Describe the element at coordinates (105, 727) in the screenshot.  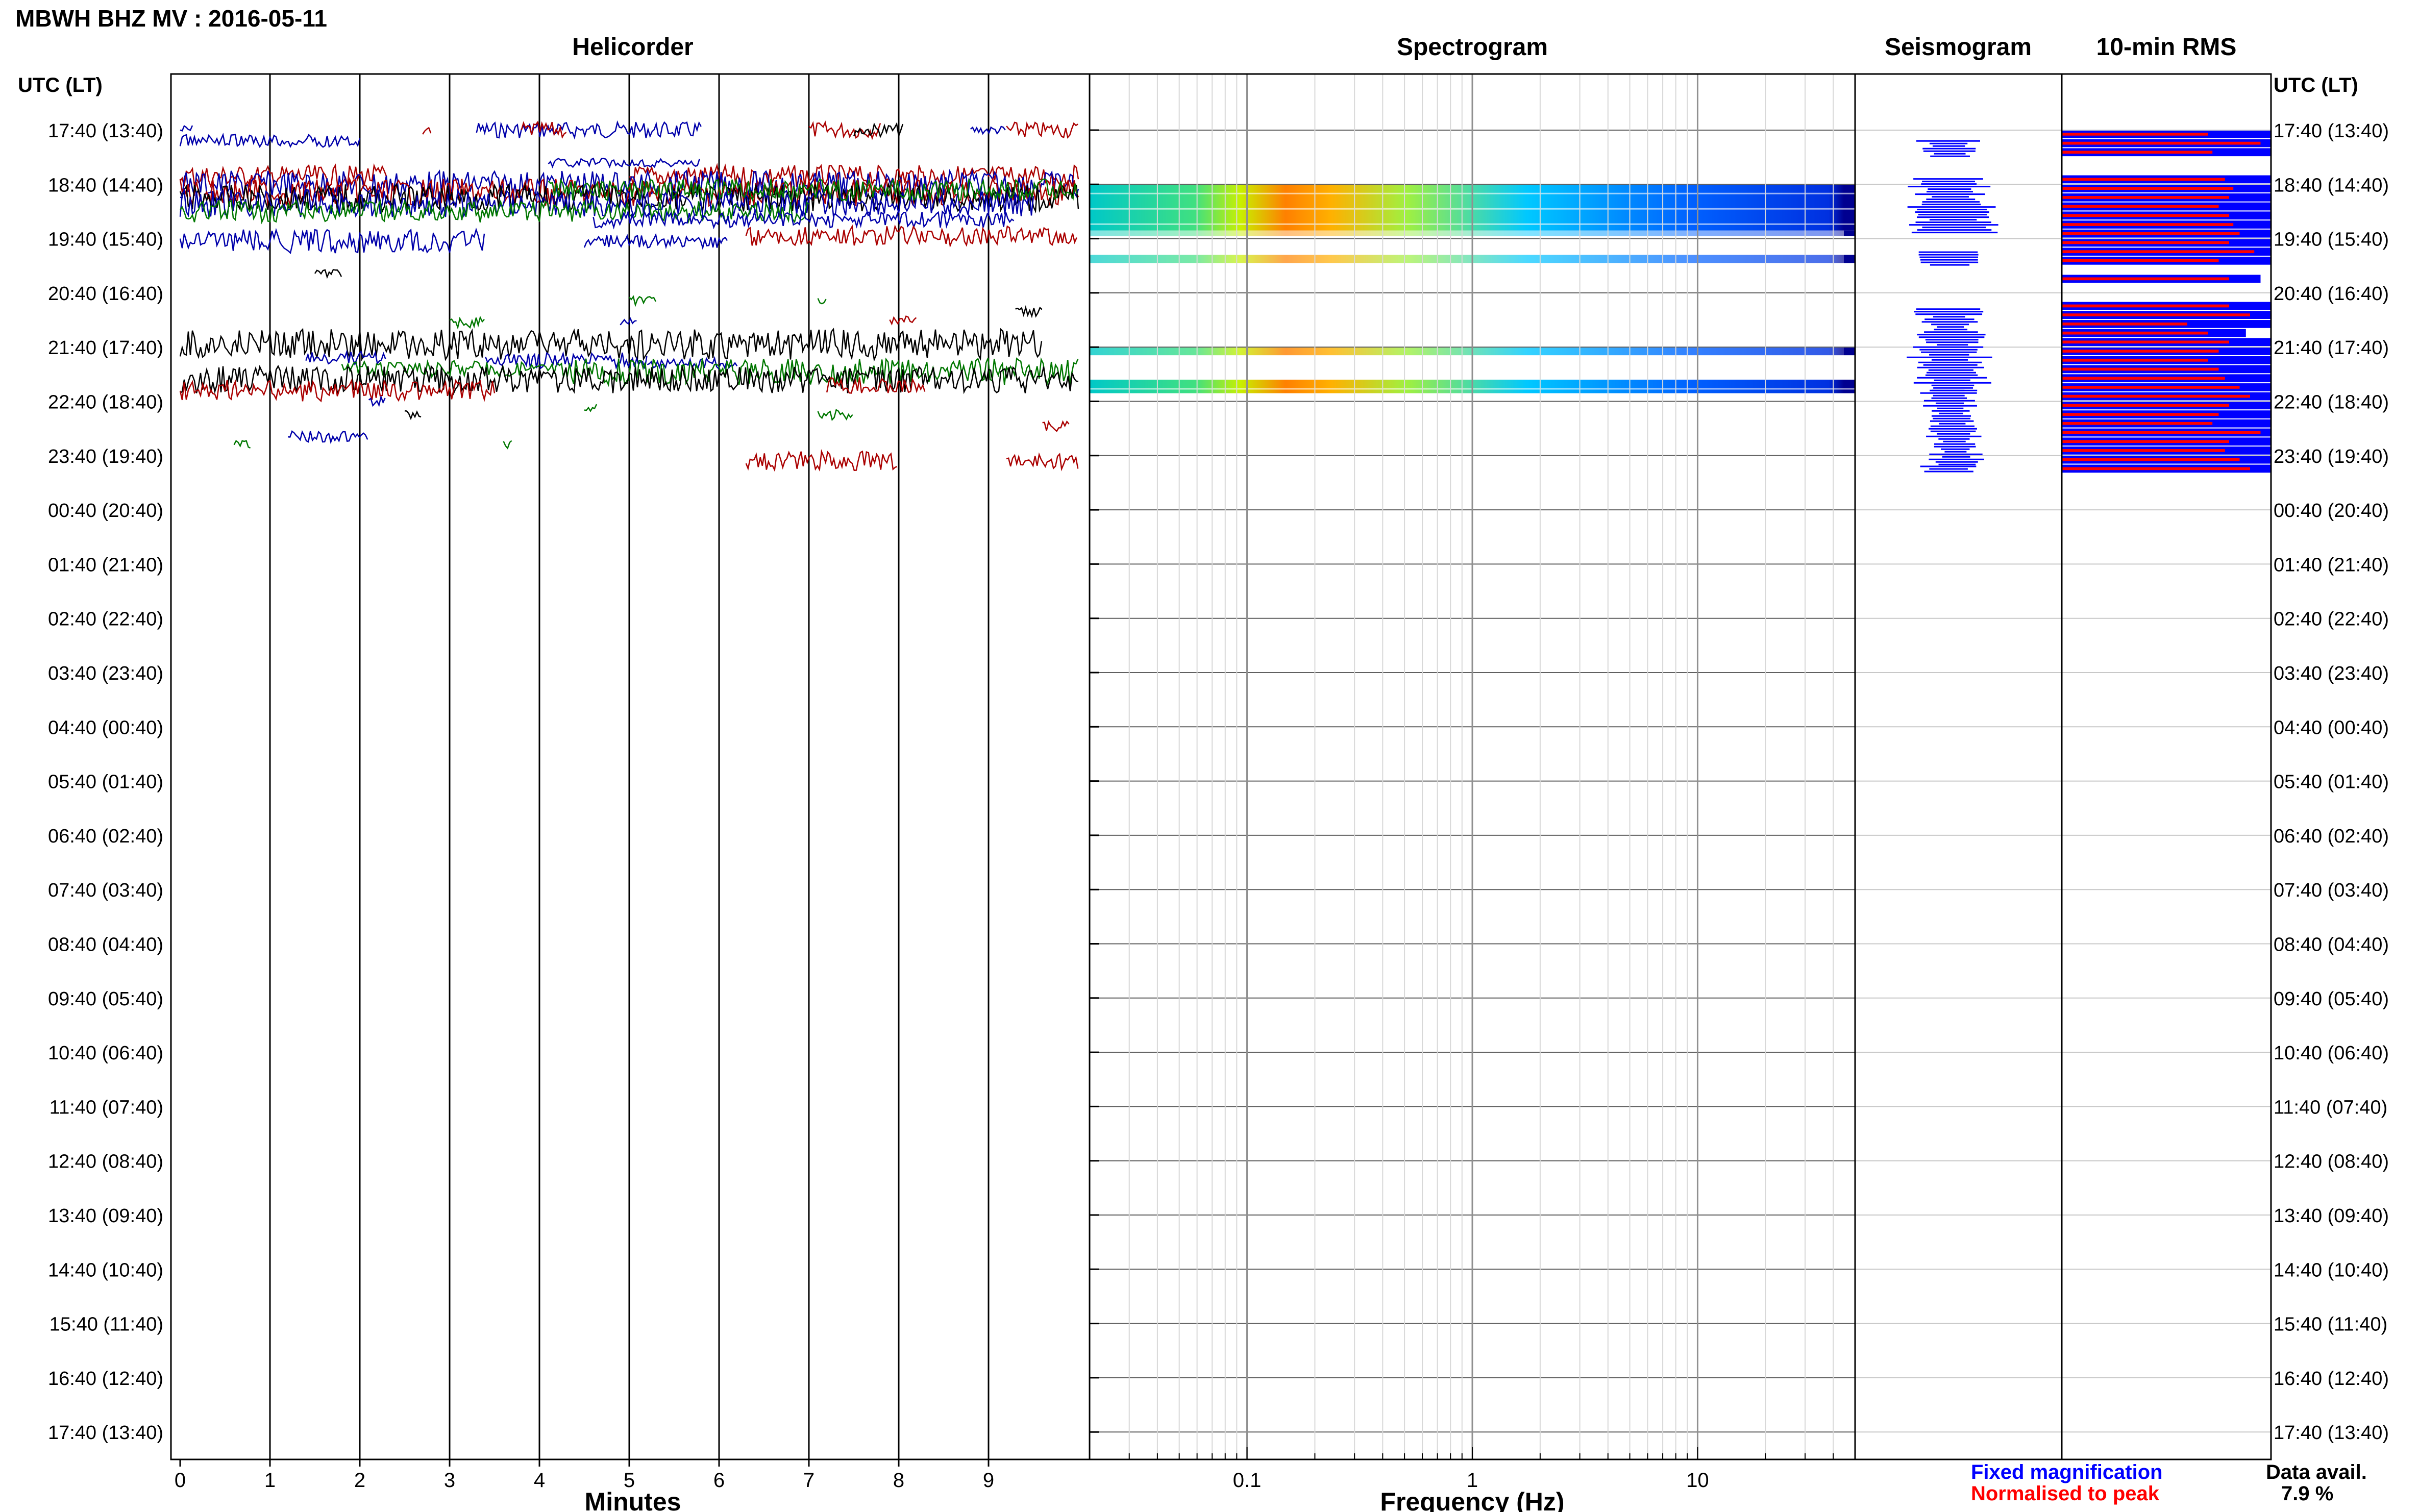
I see `row-time-label-left: 04:40 (00:40)` at that location.